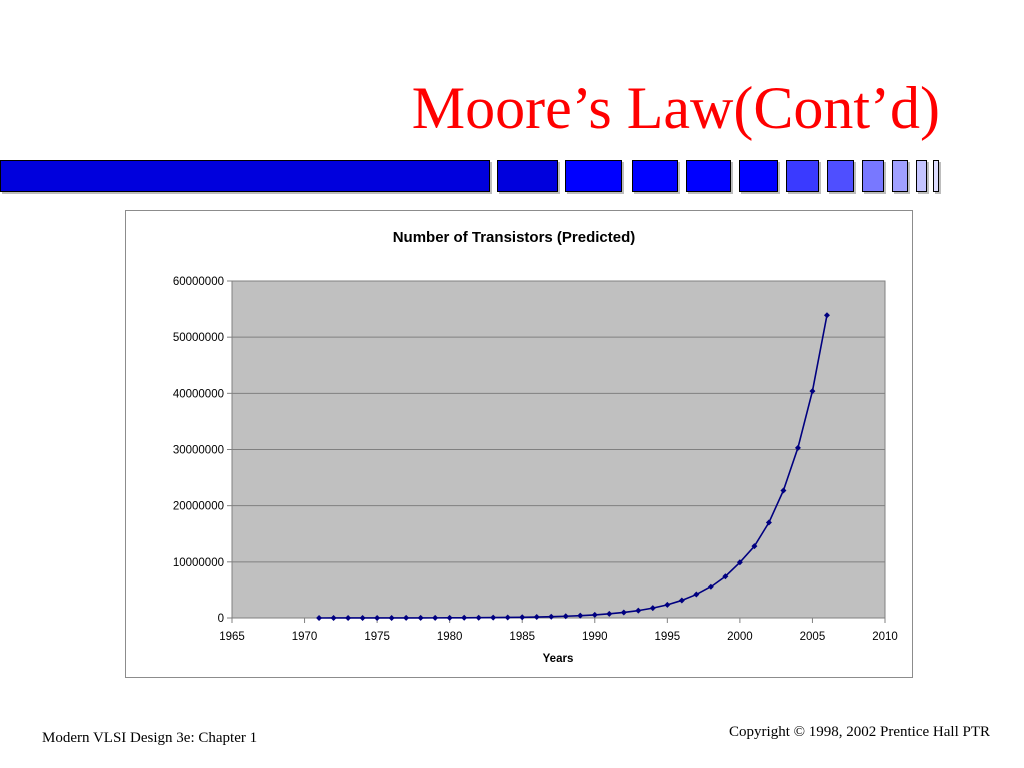 The width and height of the screenshot is (1024, 768). I want to click on footer-copyright: Copyright © 1998, 2002 Prentice Hall PTR, so click(859, 732).